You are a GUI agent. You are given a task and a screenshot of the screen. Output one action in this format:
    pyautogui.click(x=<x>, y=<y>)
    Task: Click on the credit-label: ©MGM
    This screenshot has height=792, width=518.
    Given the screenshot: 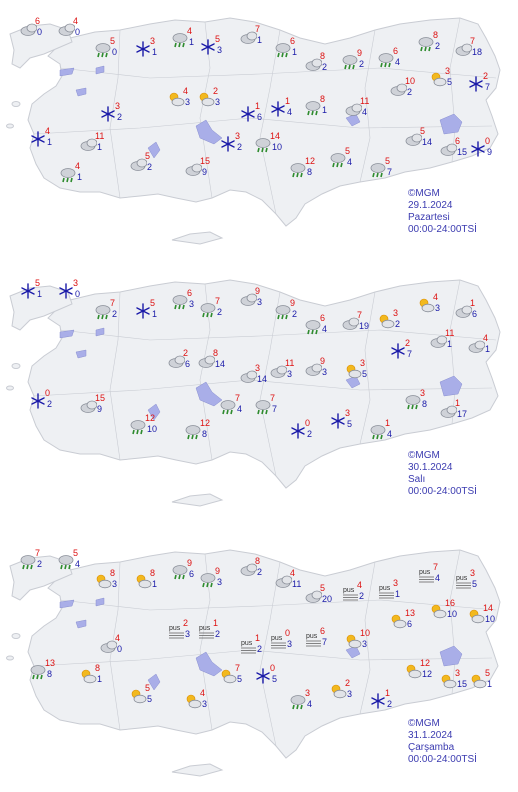 What is the action you would take?
    pyautogui.click(x=424, y=193)
    